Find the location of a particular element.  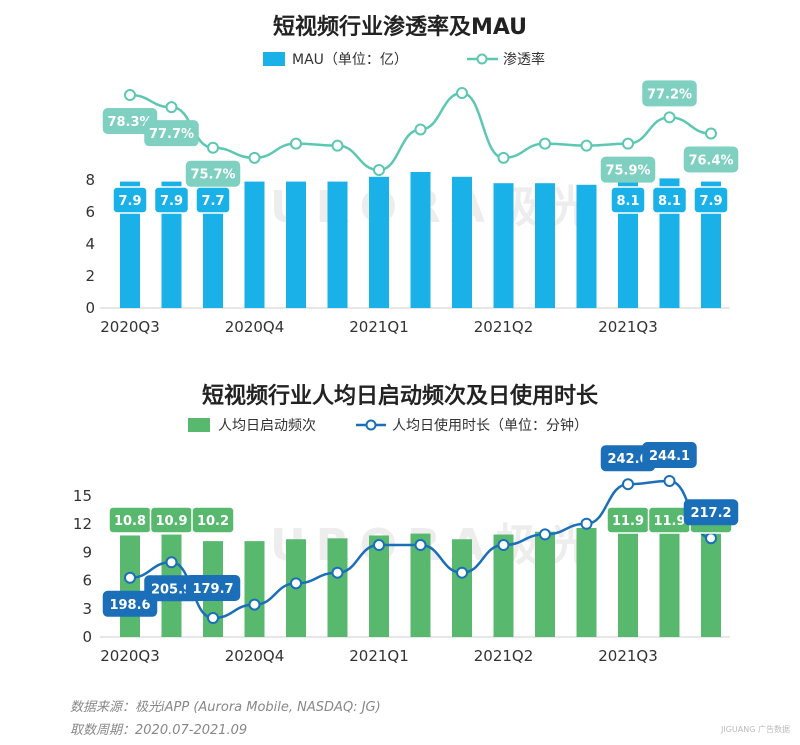

chart2-line is located at coordinates (420, 549).